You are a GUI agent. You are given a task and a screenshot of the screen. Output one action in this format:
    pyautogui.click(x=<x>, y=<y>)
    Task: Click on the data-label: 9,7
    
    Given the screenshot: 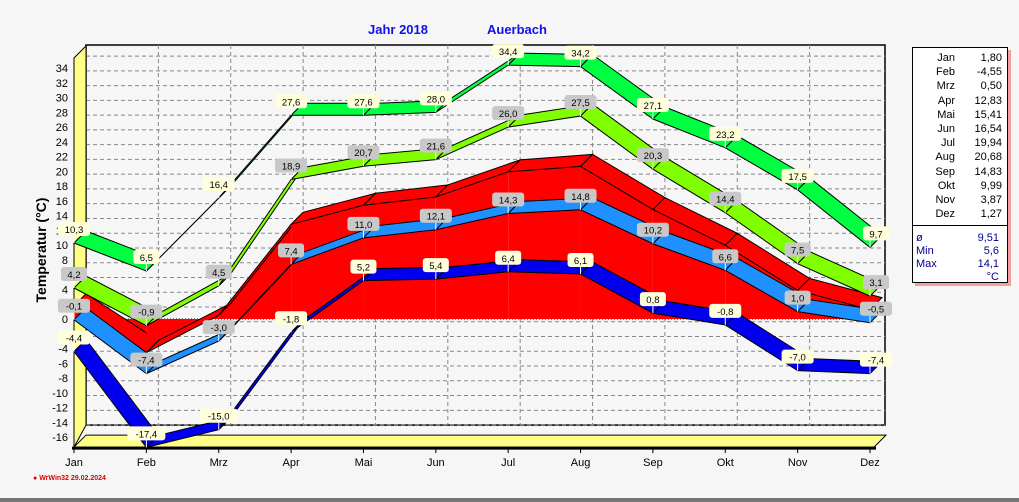 What is the action you would take?
    pyautogui.click(x=875, y=234)
    